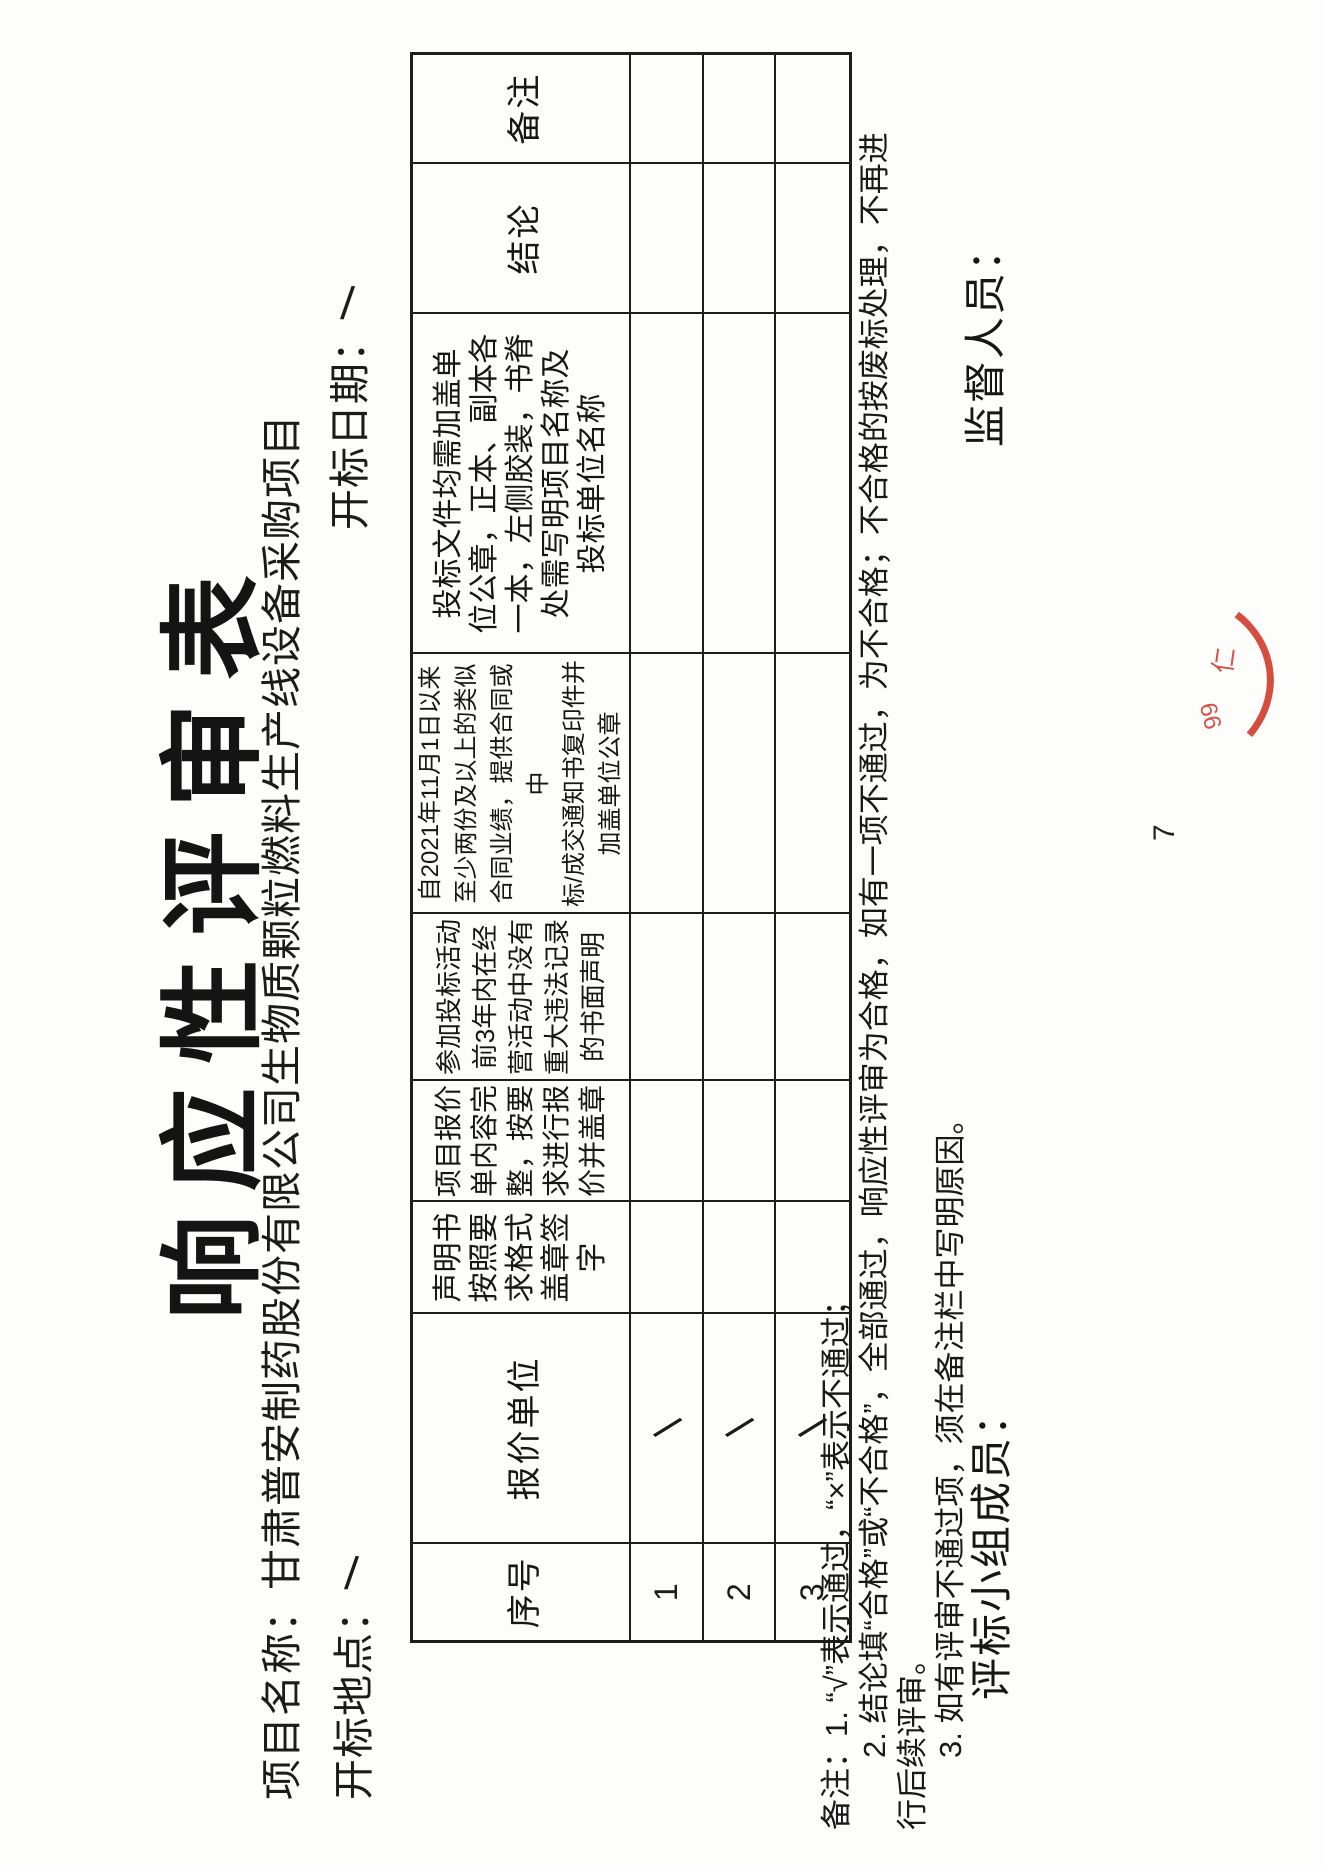 This screenshot has height=1871, width=1322. What do you see at coordinates (282, 1695) in the screenshot?
I see `project-name-label: 项目名称：` at bounding box center [282, 1695].